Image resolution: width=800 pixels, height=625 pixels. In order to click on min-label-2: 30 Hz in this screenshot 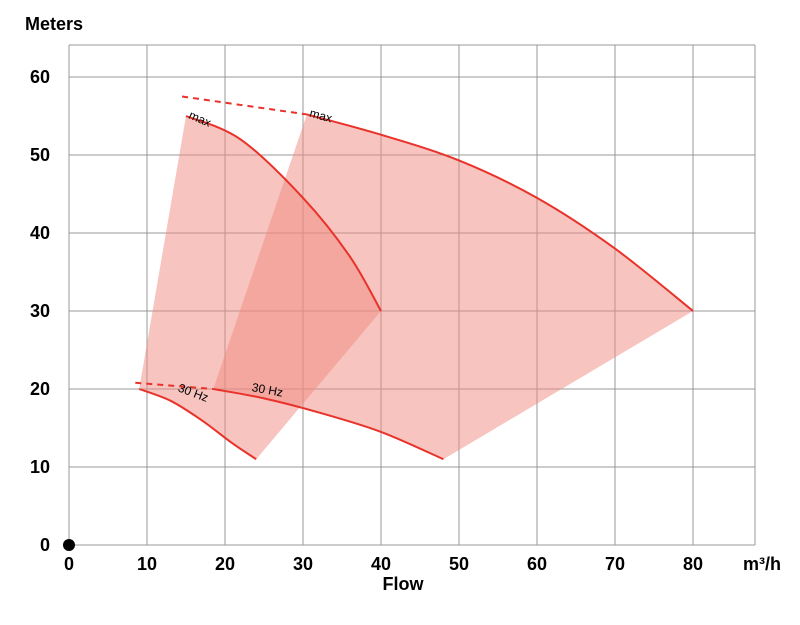, I will do `click(267, 389)`.